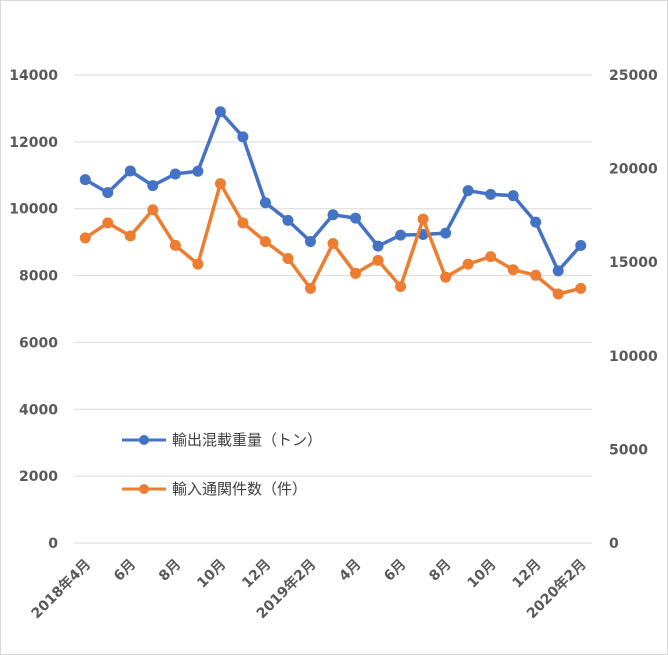 The height and width of the screenshot is (655, 668). I want to click on right-tick-label: 10000, so click(633, 357).